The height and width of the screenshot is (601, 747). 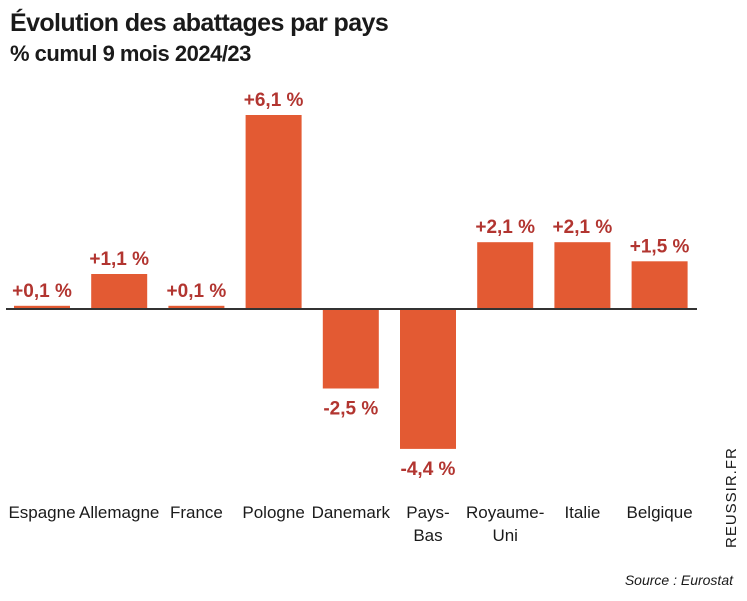 What do you see at coordinates (196, 512) in the screenshot?
I see `category-label-2: France` at bounding box center [196, 512].